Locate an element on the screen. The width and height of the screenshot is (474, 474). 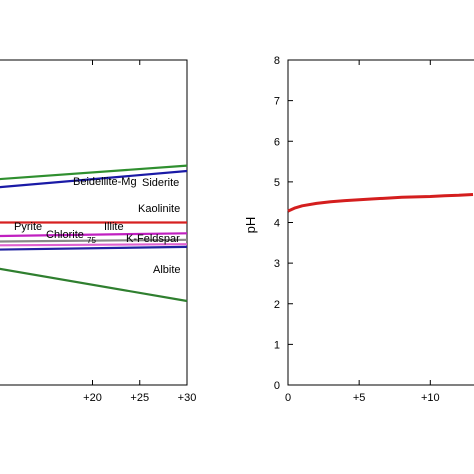
right-x-tick-label: +5 is located at coordinates (359, 398).